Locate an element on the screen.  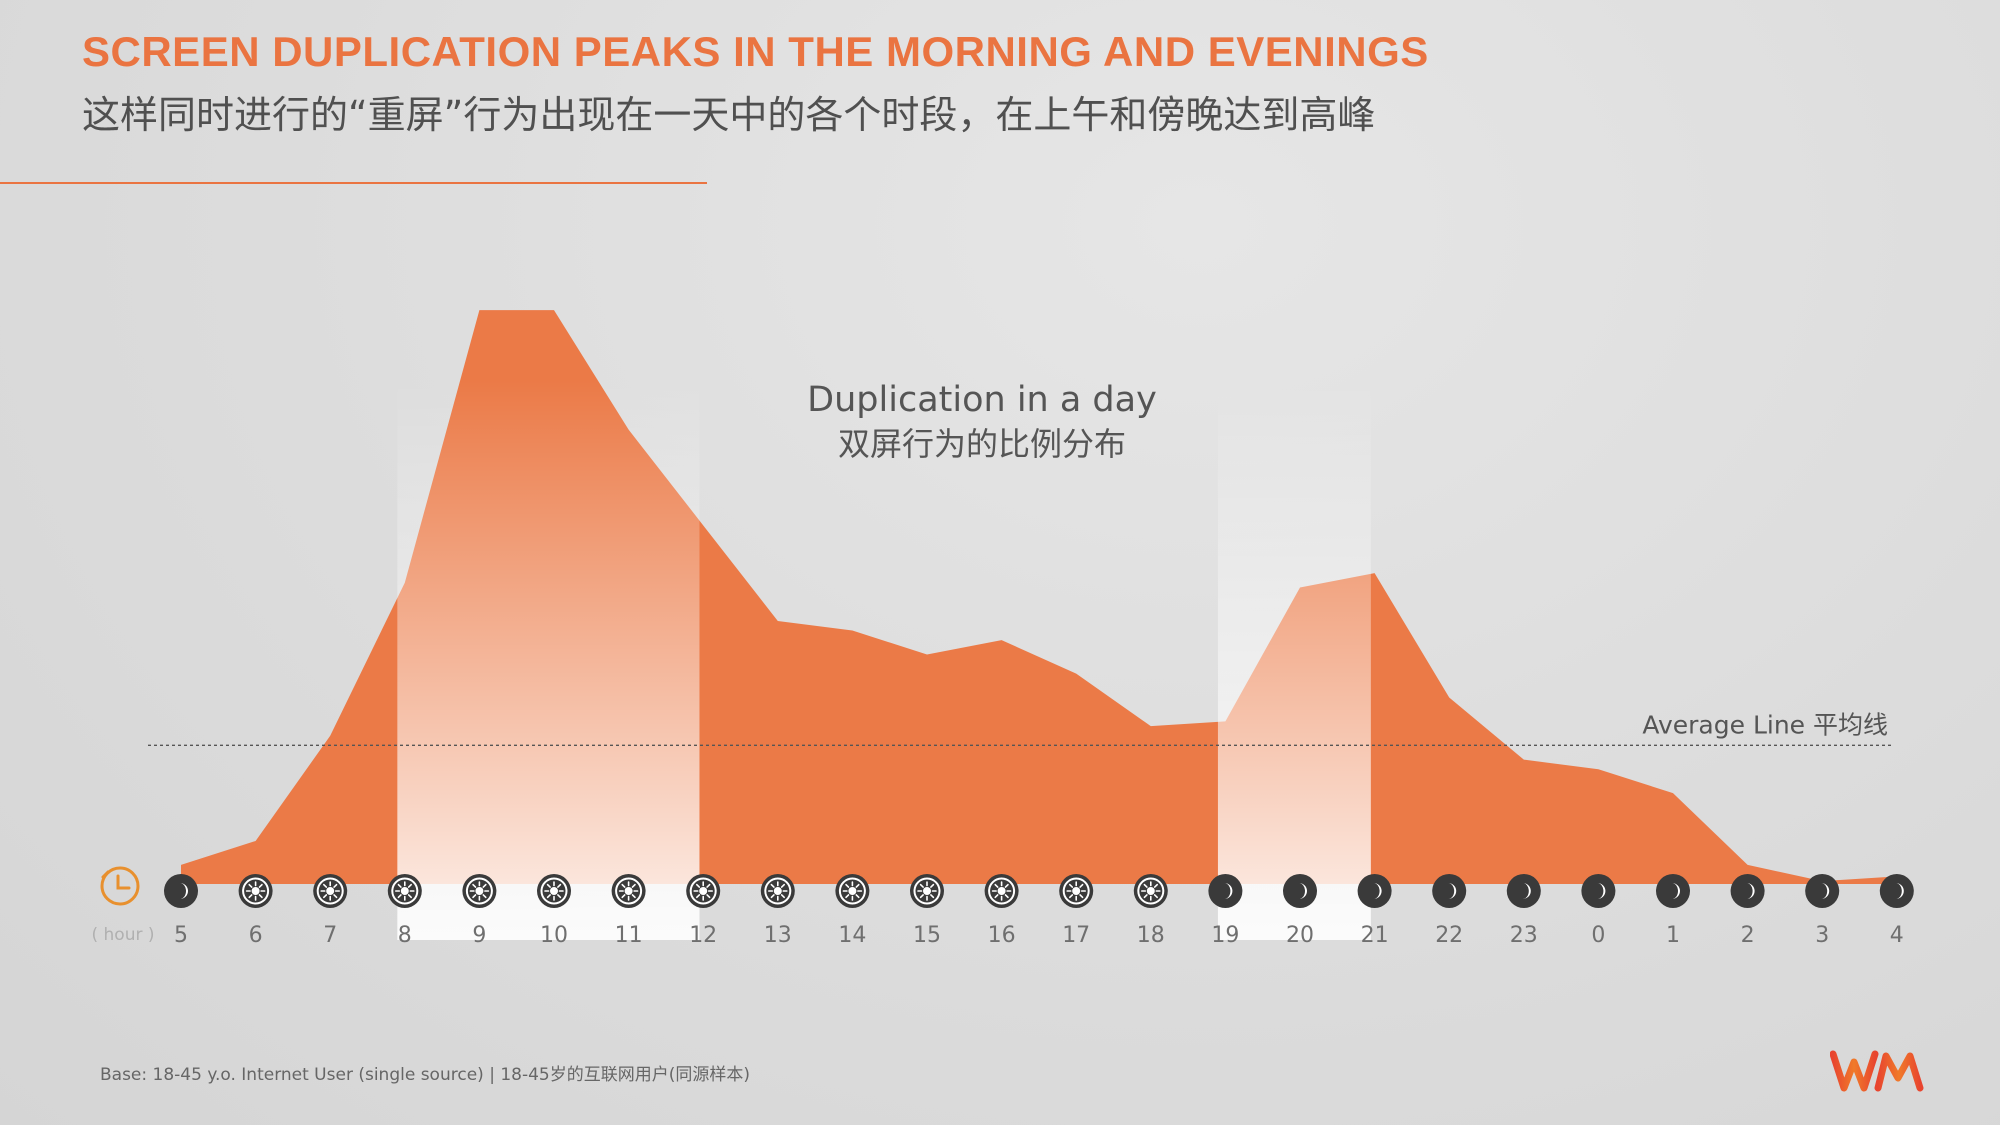
x-tick-label: 11 is located at coordinates (629, 935).